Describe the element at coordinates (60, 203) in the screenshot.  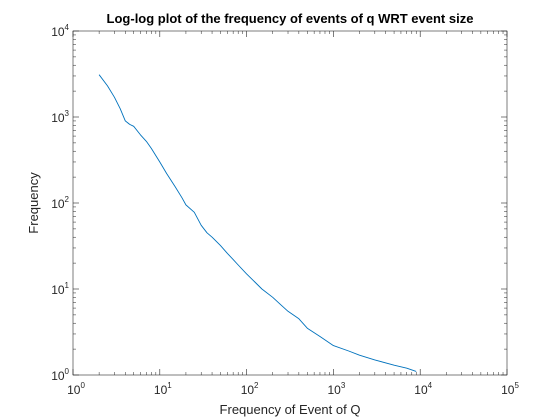
I see `y-tick-label: 10²` at that location.